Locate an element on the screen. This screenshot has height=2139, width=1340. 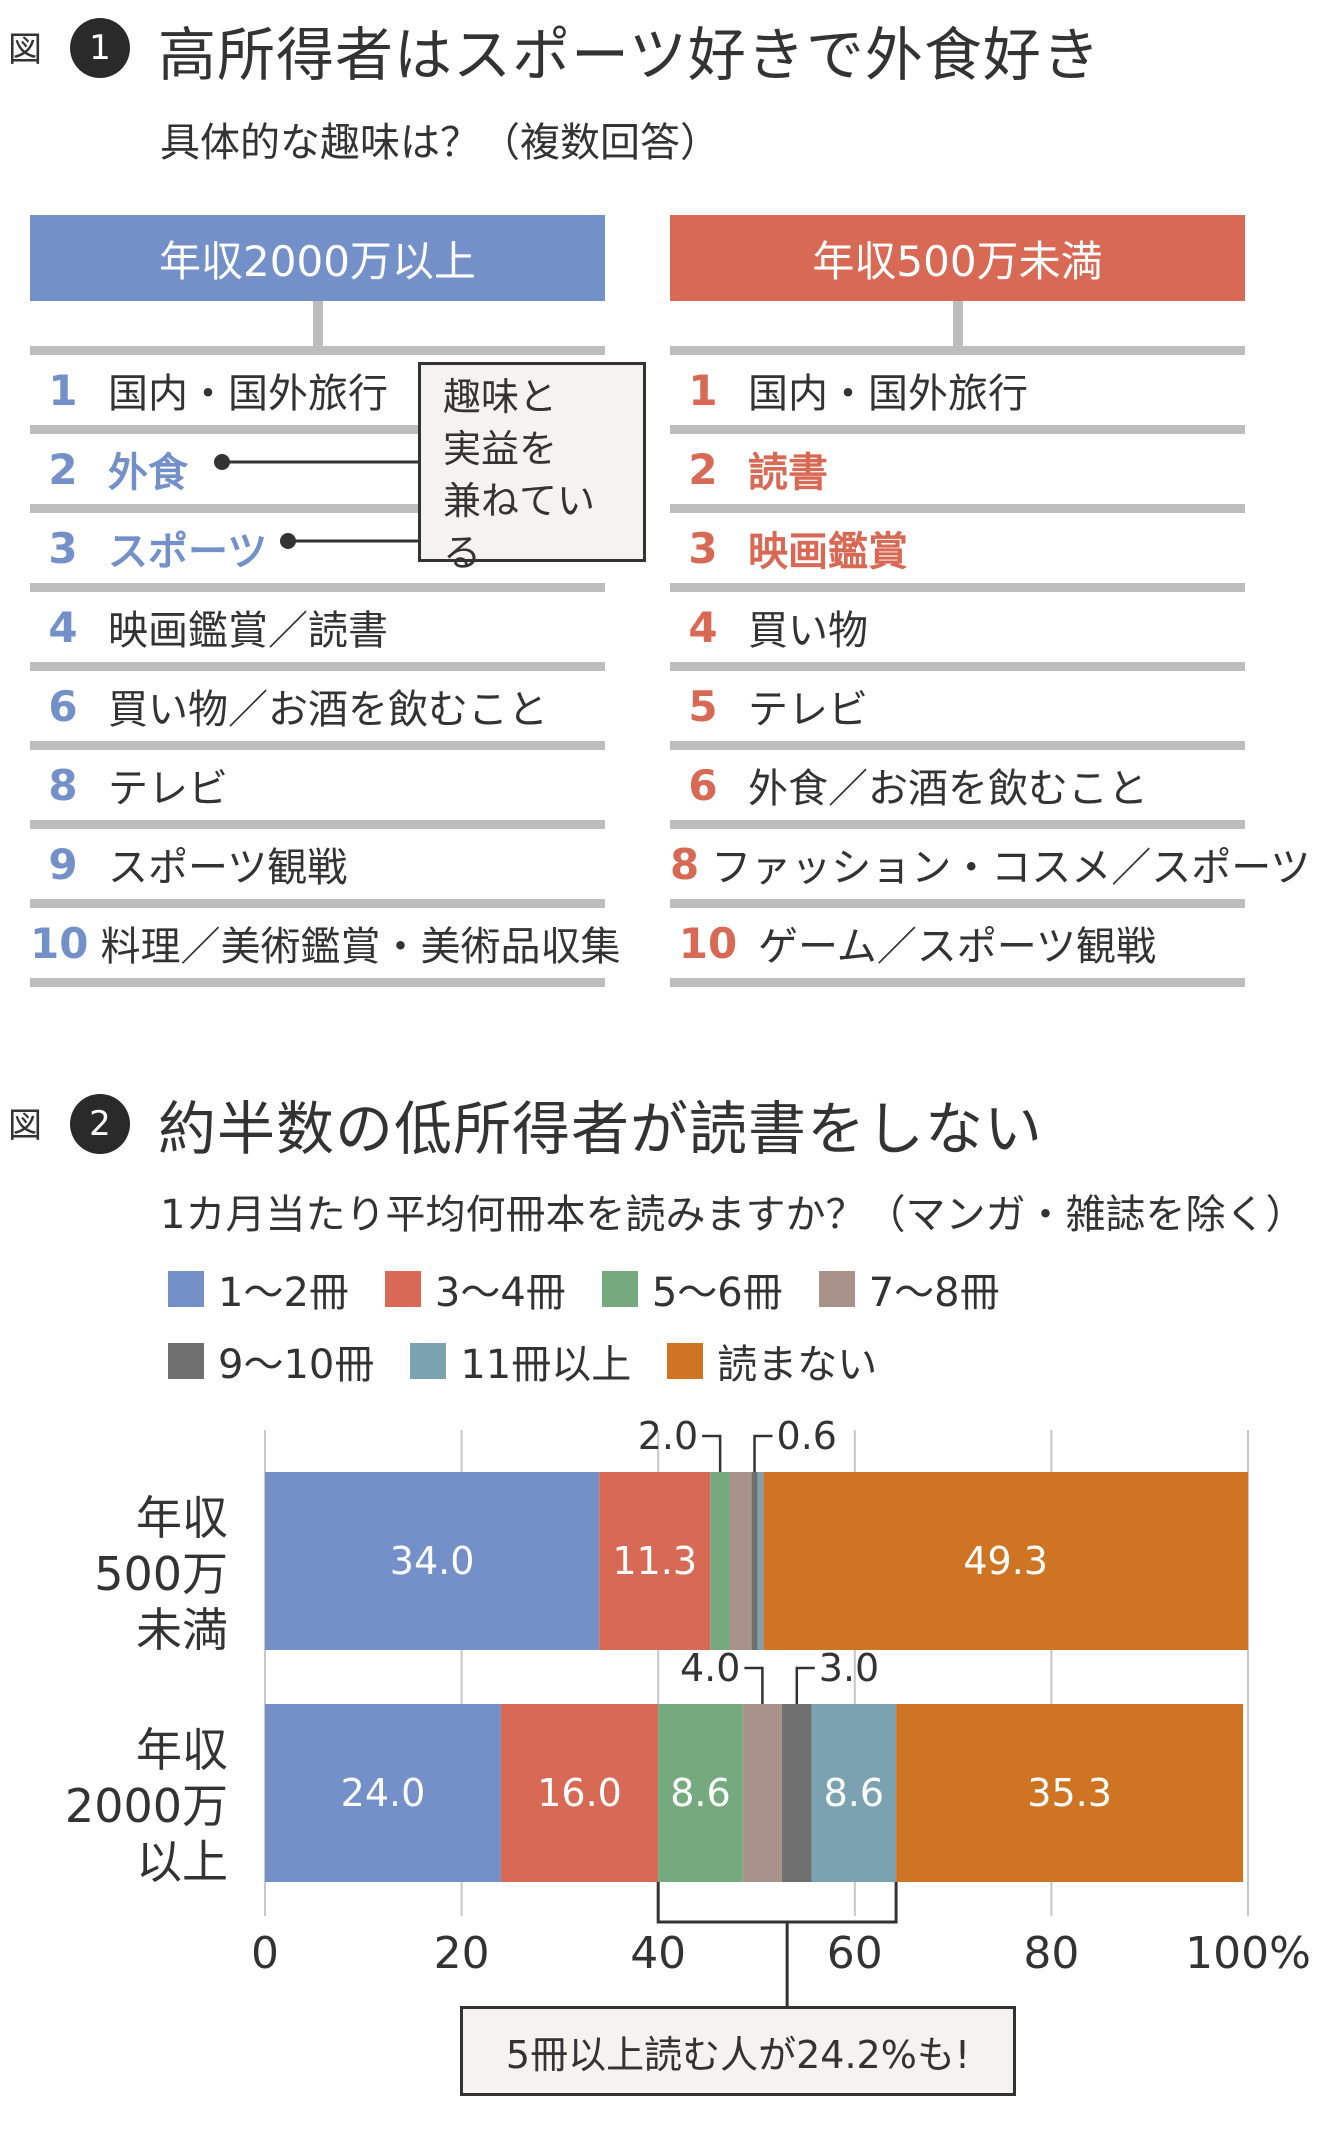
ranking-row: 2 外食 is located at coordinates (317, 469).